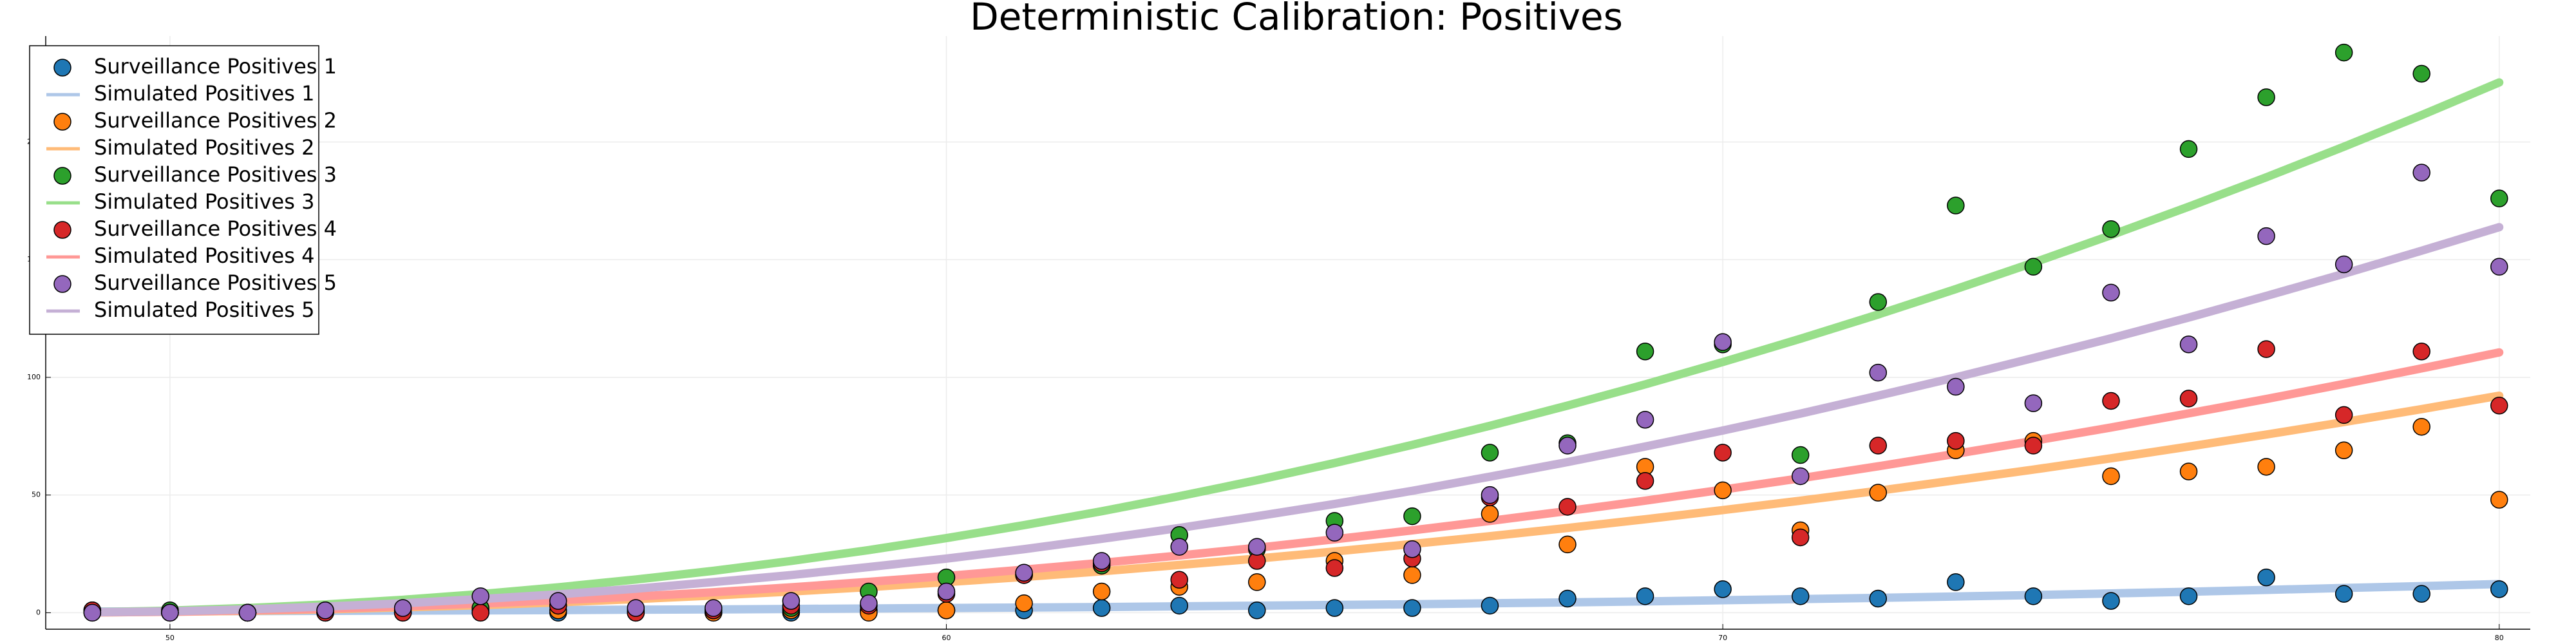 The height and width of the screenshot is (644, 2576). What do you see at coordinates (215, 66) in the screenshot?
I see `legend-label: Surveillance Positives 1` at bounding box center [215, 66].